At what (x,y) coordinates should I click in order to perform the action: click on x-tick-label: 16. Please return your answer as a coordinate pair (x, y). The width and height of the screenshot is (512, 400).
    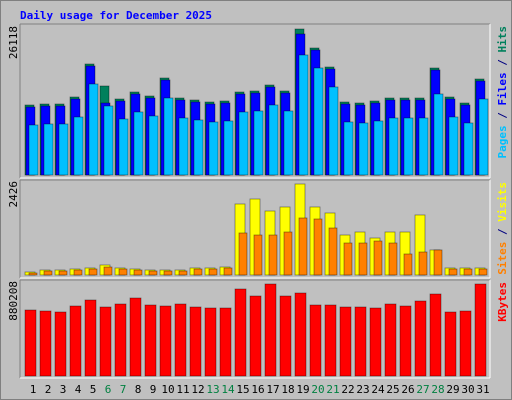
    Looking at the image, I should click on (257, 389).